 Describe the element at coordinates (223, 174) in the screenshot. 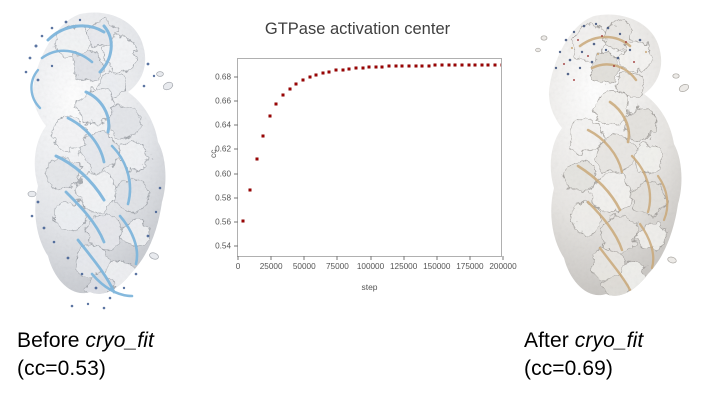

I see `y-tick-label: 0.60` at that location.